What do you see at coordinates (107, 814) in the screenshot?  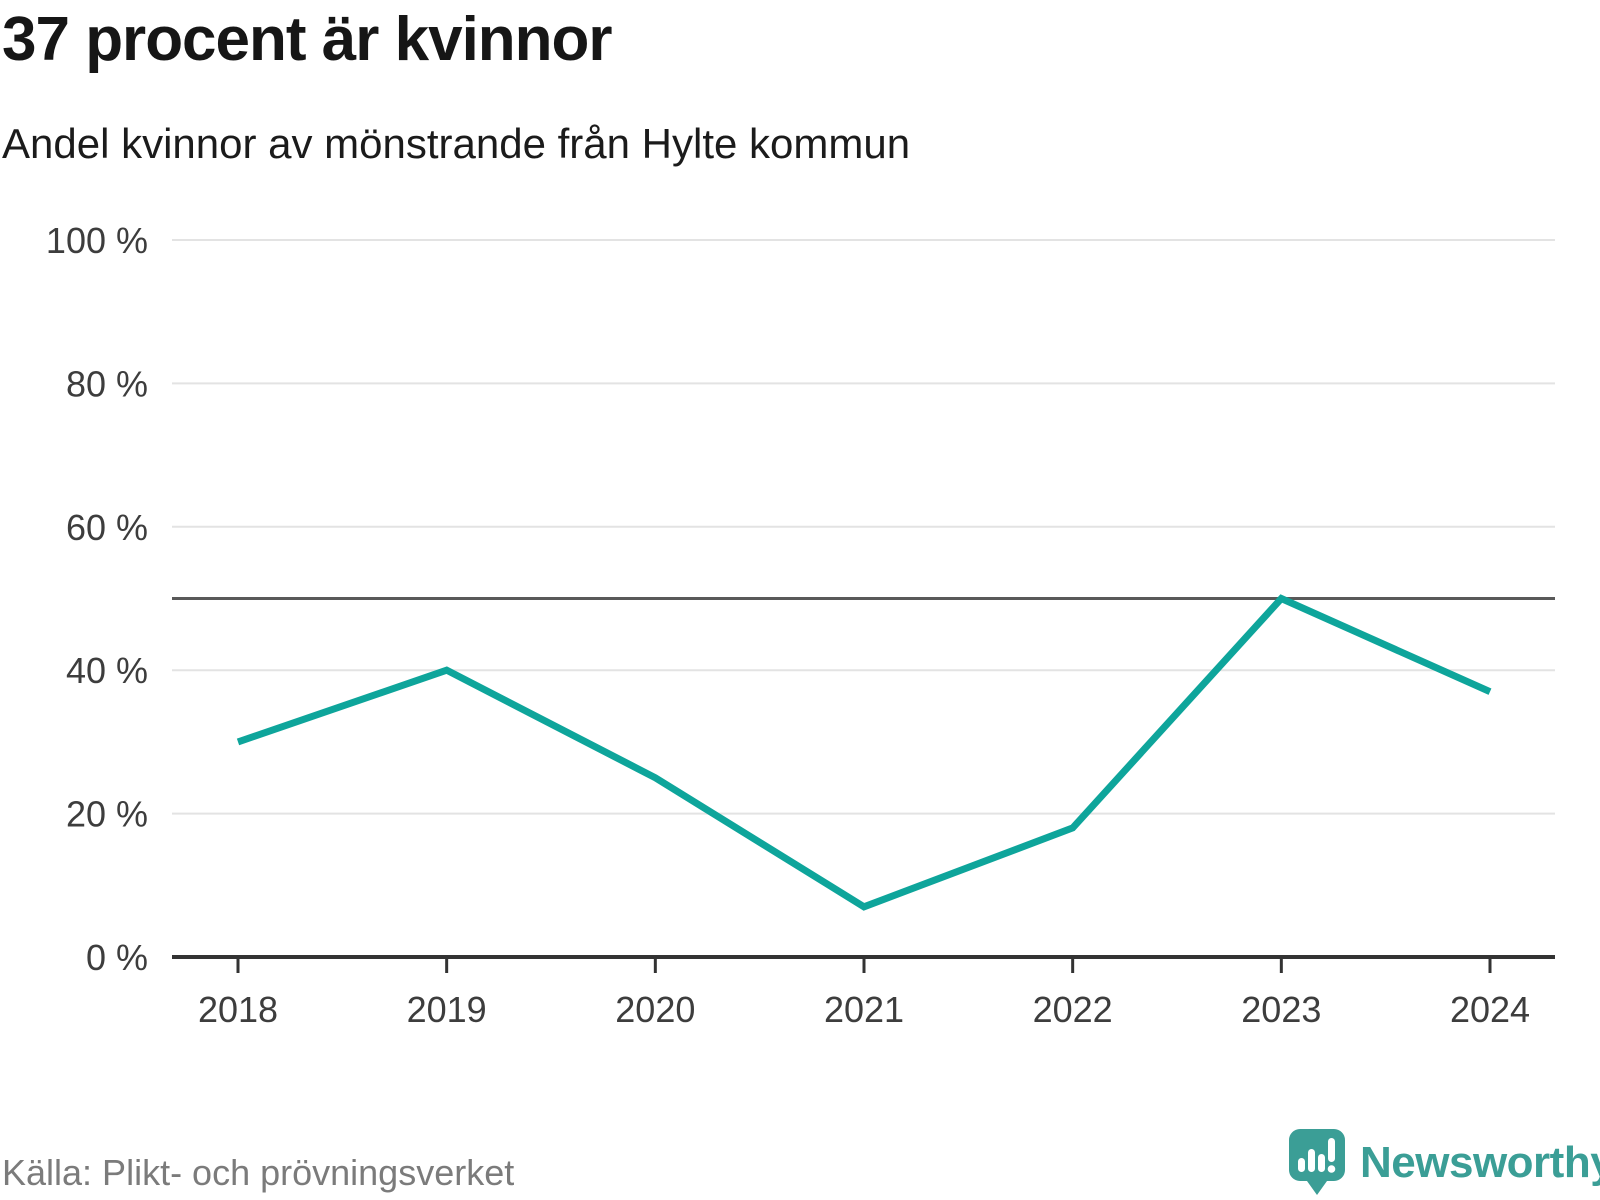 I see `y-axis-label: 20 %` at bounding box center [107, 814].